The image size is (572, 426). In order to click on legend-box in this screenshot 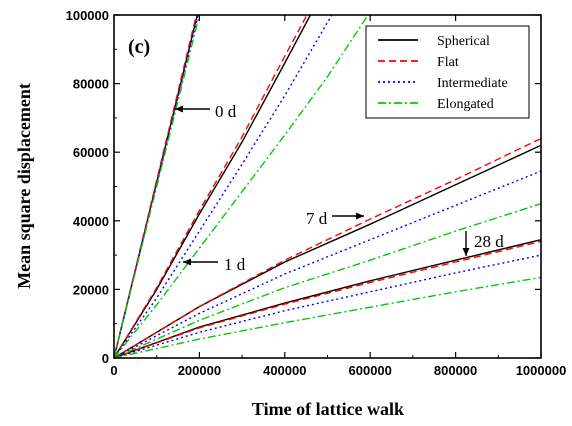, I will do `click(447, 72)`.